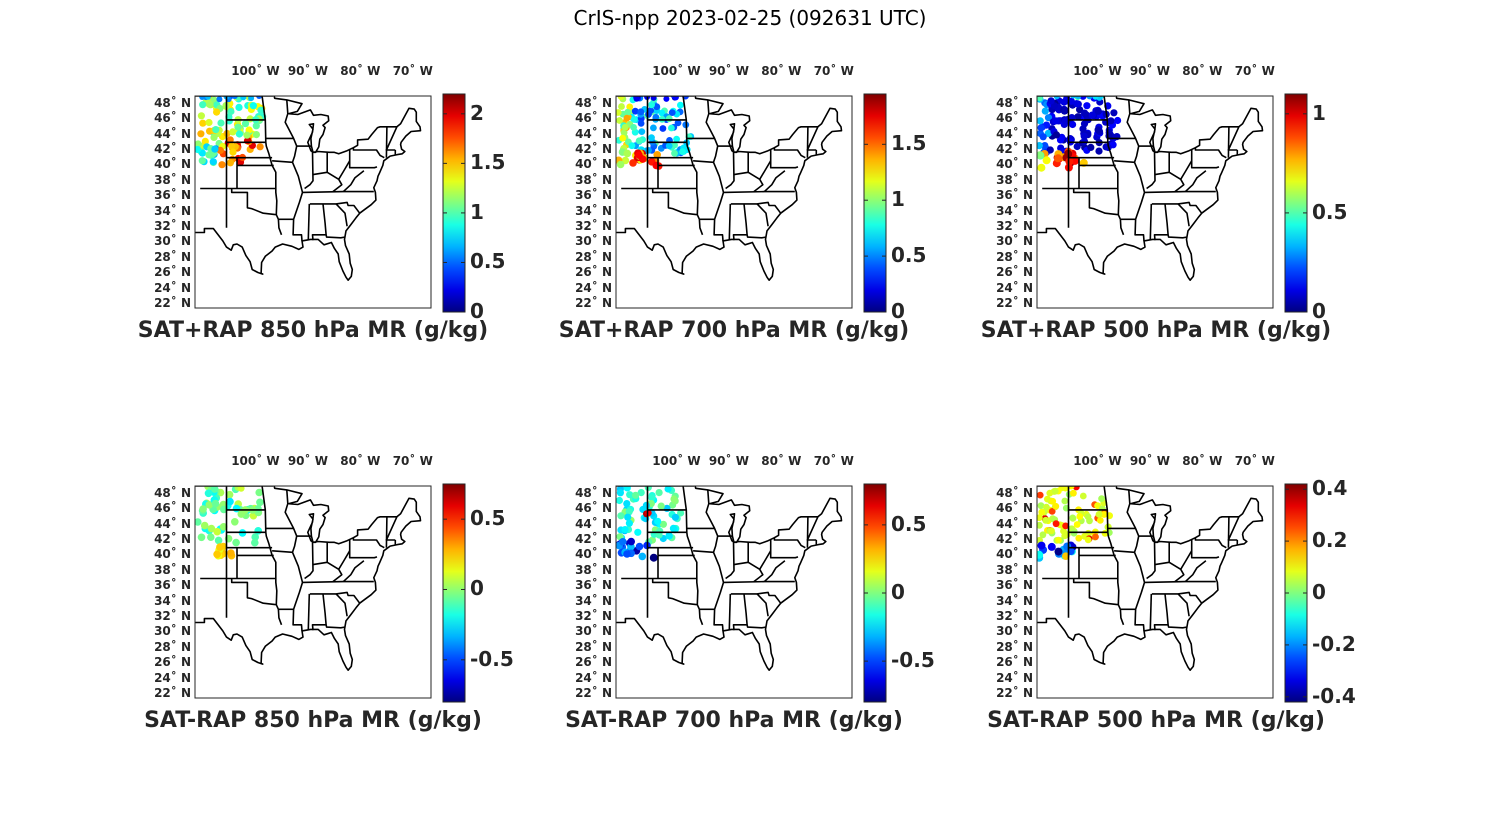 This screenshot has height=825, width=1500. What do you see at coordinates (172, 585) in the screenshot?
I see `latitude-tick-label: 36˚ N` at bounding box center [172, 585].